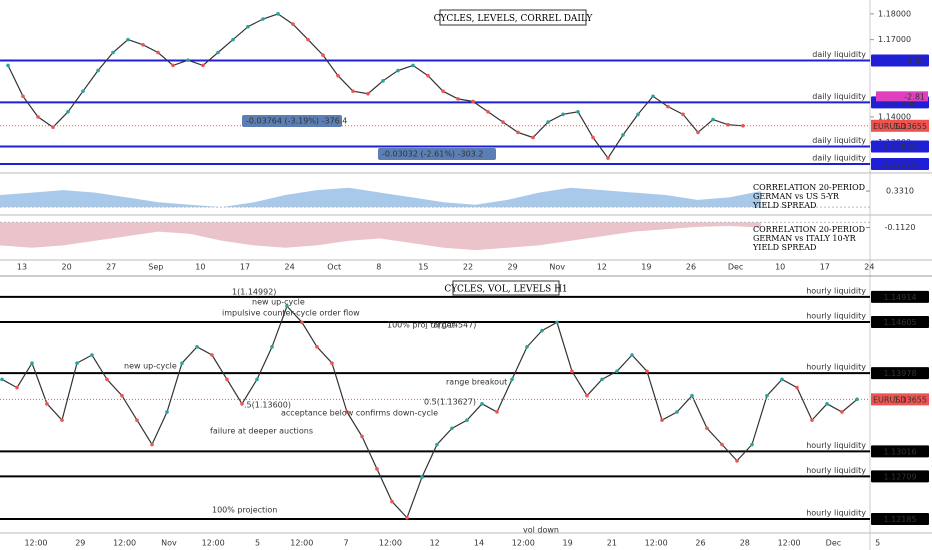 The width and height of the screenshot is (932, 550). I want to click on x-tick-label: 26, so click(691, 267).